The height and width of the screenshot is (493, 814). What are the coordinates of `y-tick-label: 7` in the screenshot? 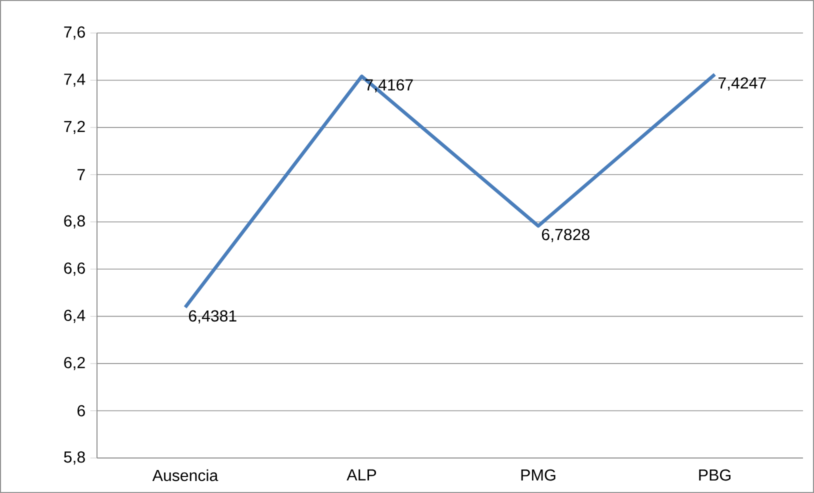 It's located at (81, 174).